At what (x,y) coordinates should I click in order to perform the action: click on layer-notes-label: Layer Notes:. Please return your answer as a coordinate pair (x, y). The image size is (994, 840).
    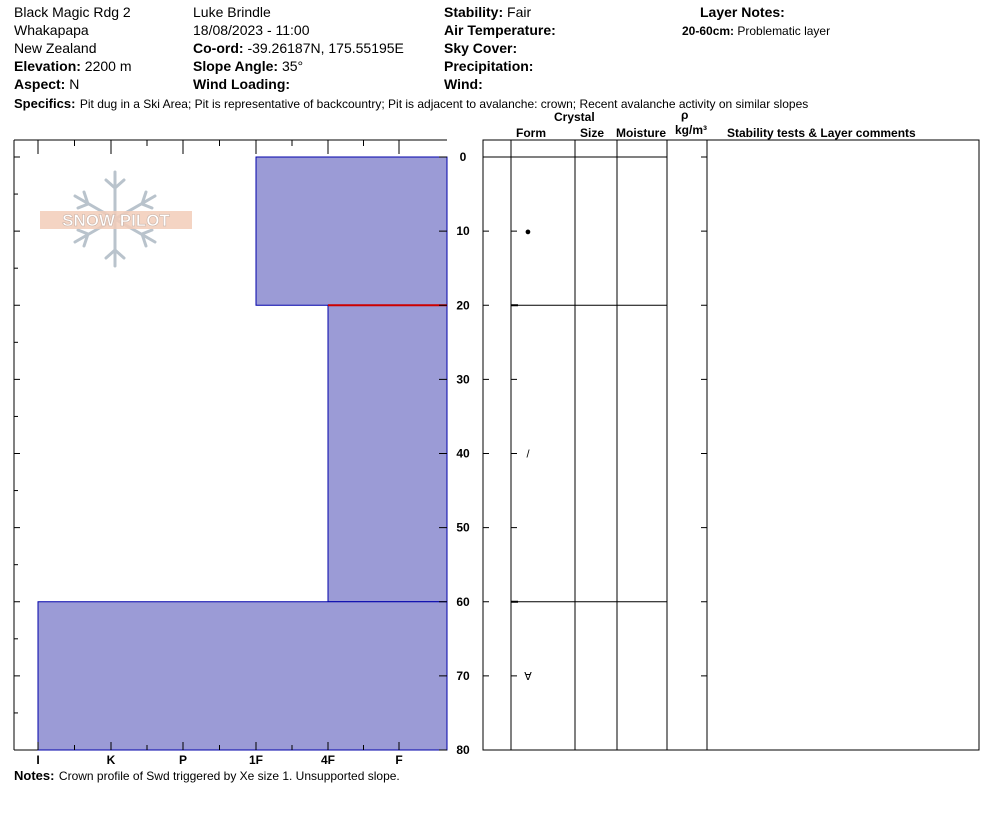
    Looking at the image, I should click on (742, 12).